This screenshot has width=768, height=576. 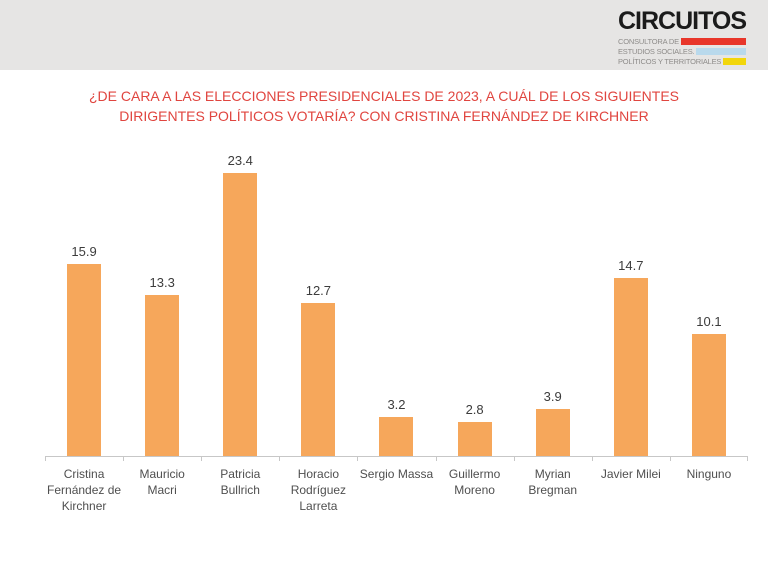 What do you see at coordinates (240, 161) in the screenshot?
I see `value-label: 23.4` at bounding box center [240, 161].